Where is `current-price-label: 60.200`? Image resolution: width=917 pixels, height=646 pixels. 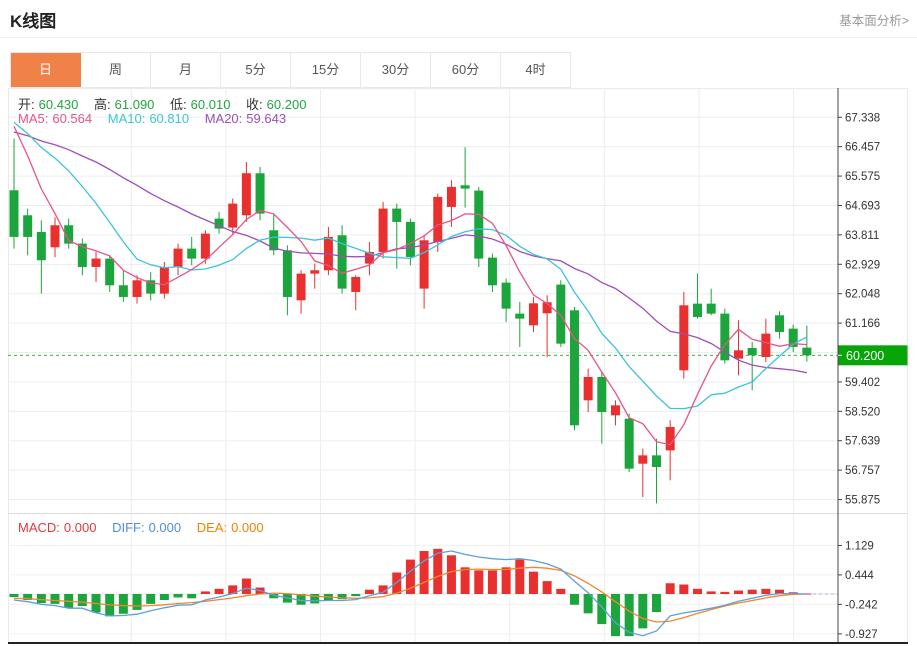
current-price-label: 60.200 is located at coordinates (865, 356).